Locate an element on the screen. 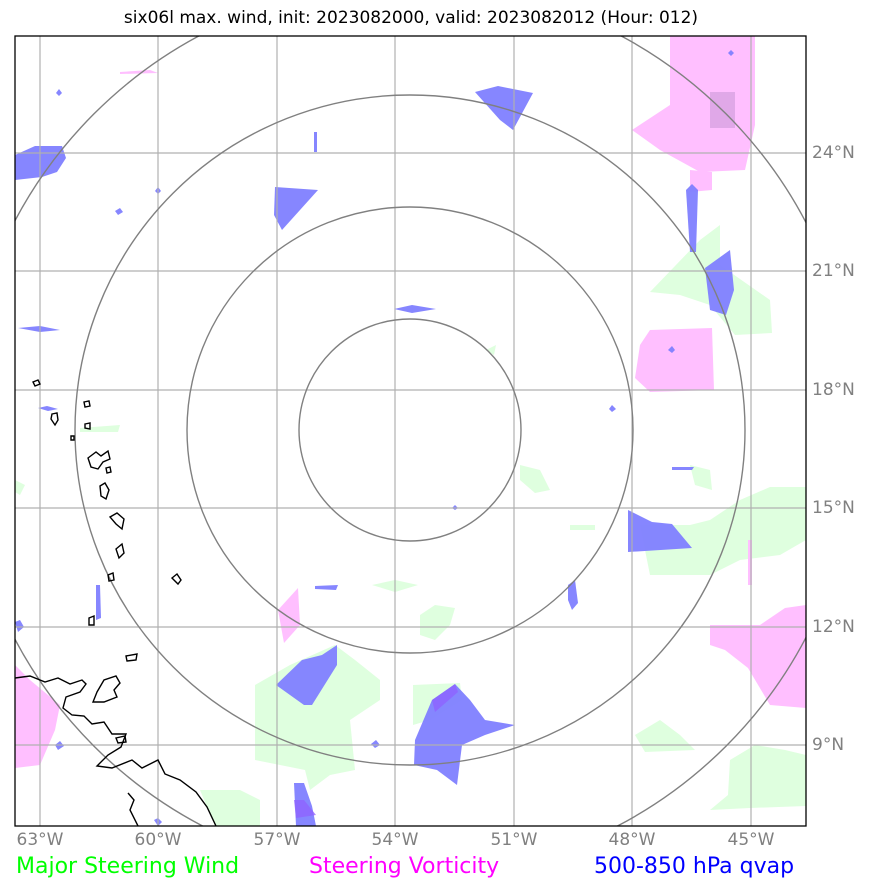 This screenshot has height=891, width=873. range-ring is located at coordinates (410, 430).